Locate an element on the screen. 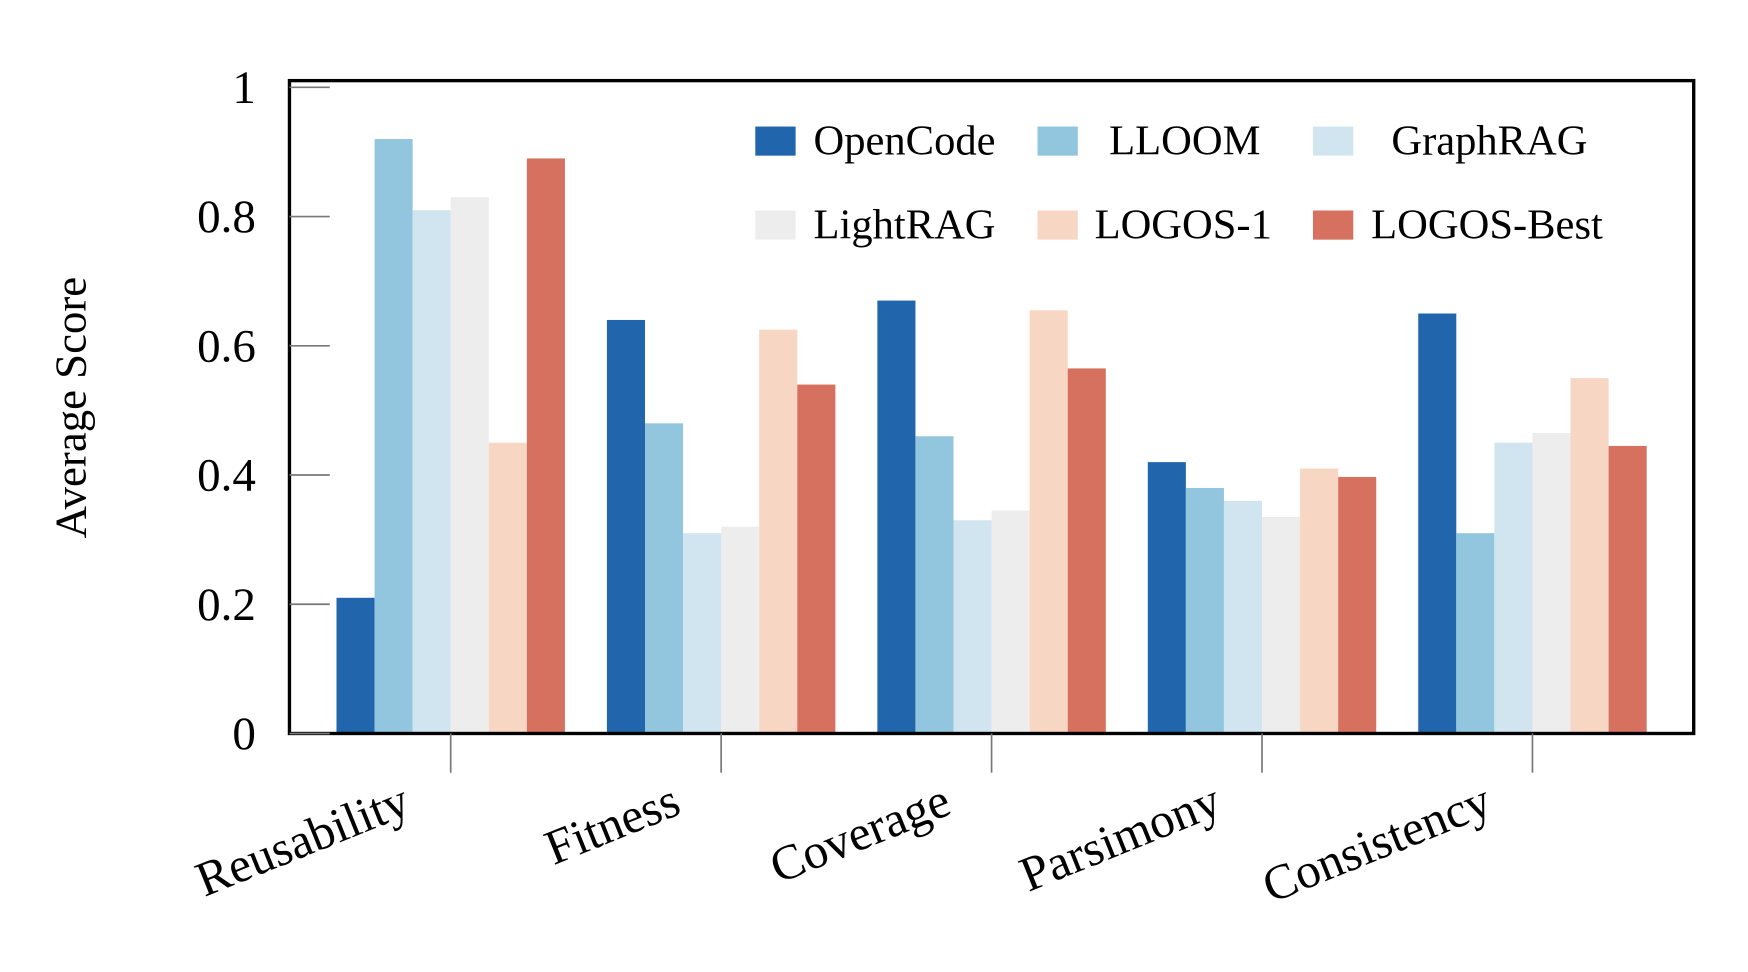 This screenshot has width=1748, height=972. bar-logos-best-fitness is located at coordinates (816, 559).